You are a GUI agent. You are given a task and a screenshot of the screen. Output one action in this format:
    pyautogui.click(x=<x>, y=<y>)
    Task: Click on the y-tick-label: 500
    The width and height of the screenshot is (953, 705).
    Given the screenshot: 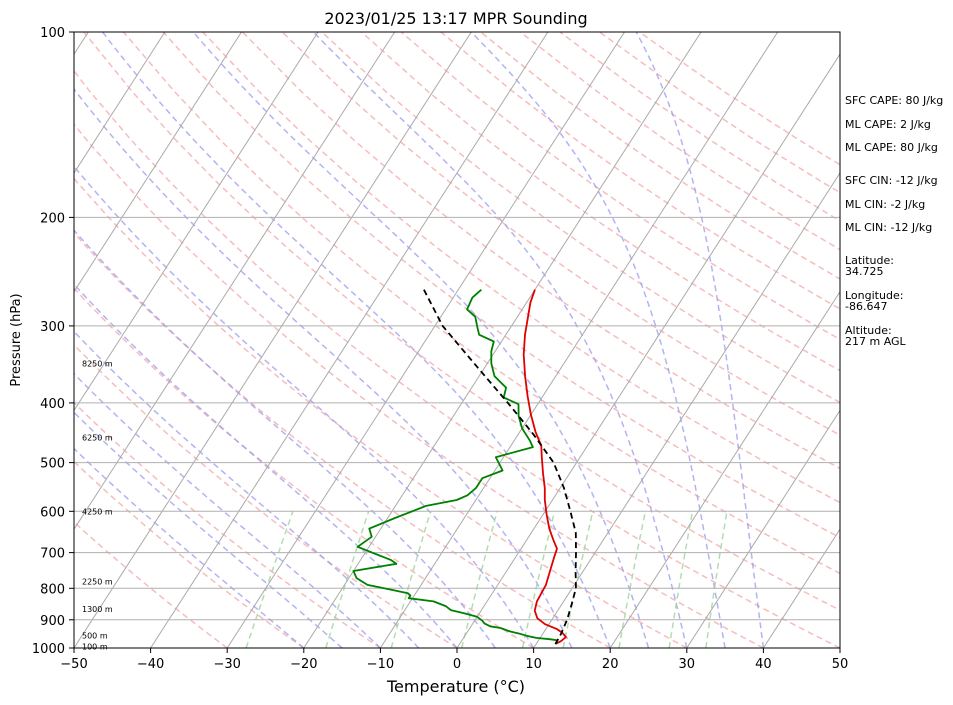 What is the action you would take?
    pyautogui.click(x=52, y=464)
    